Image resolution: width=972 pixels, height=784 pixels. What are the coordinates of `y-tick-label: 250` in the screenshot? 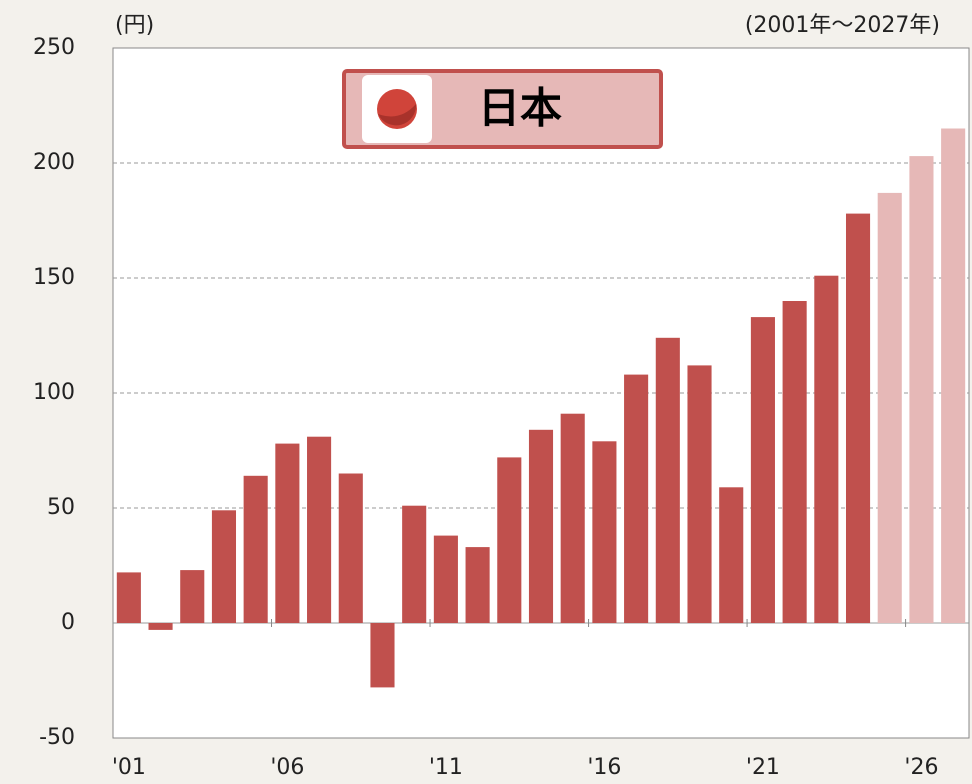 It's located at (54, 47).